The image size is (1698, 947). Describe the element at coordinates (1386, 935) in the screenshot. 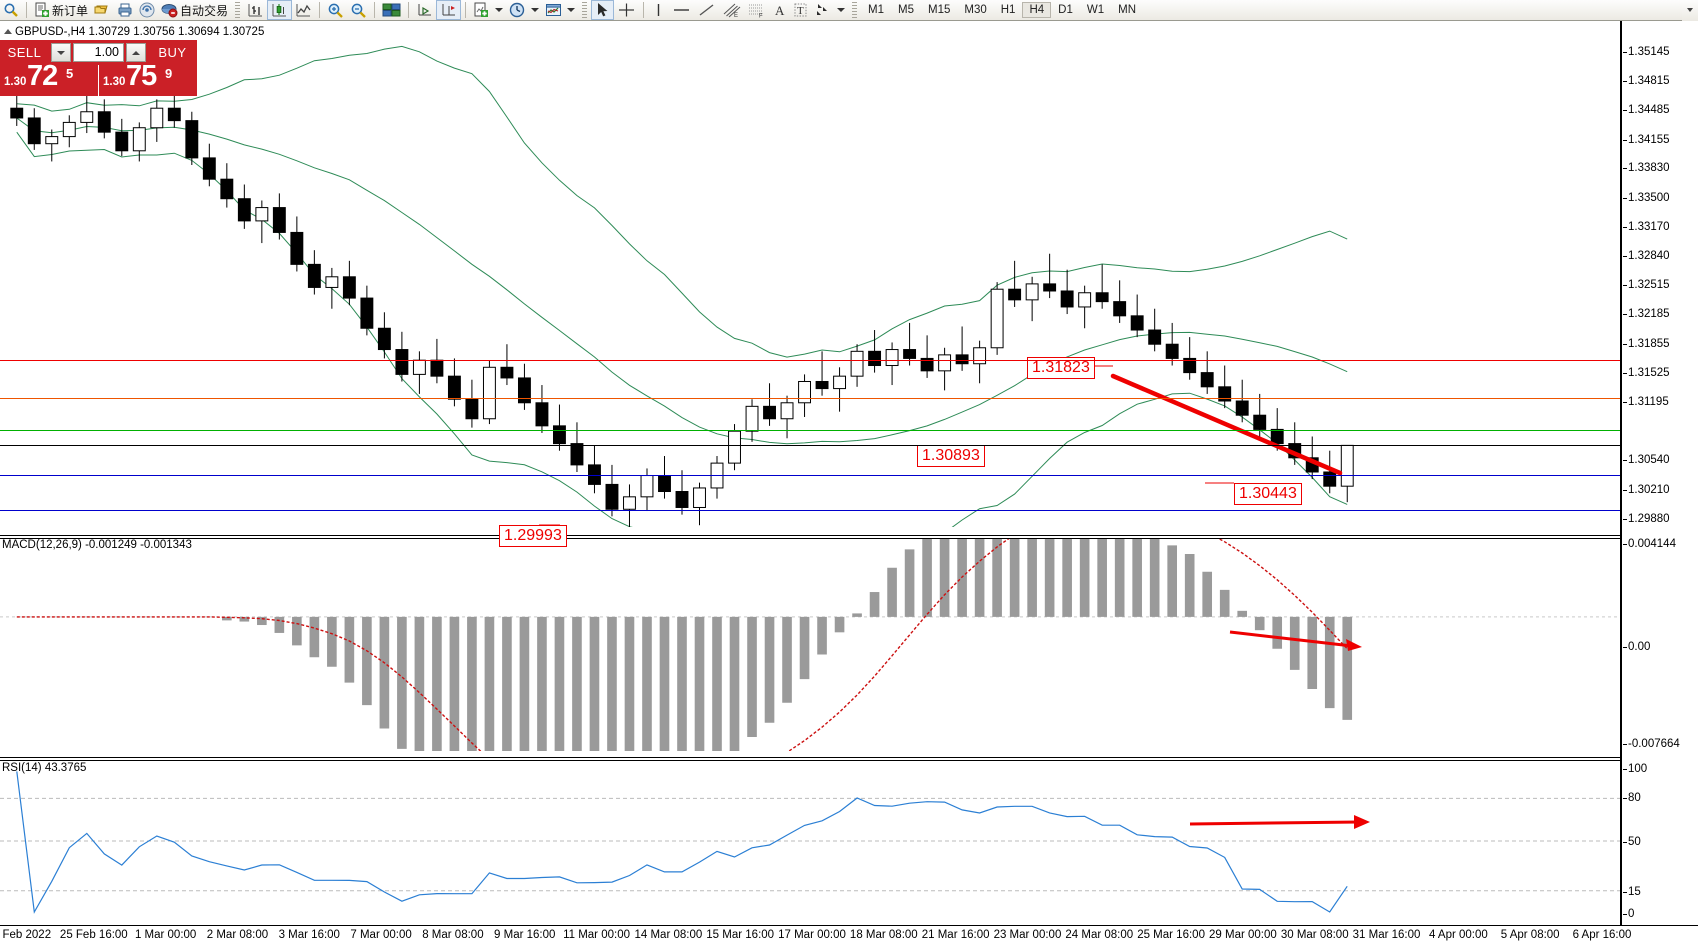

I see `time-tick: 31 Mar 16:00` at that location.